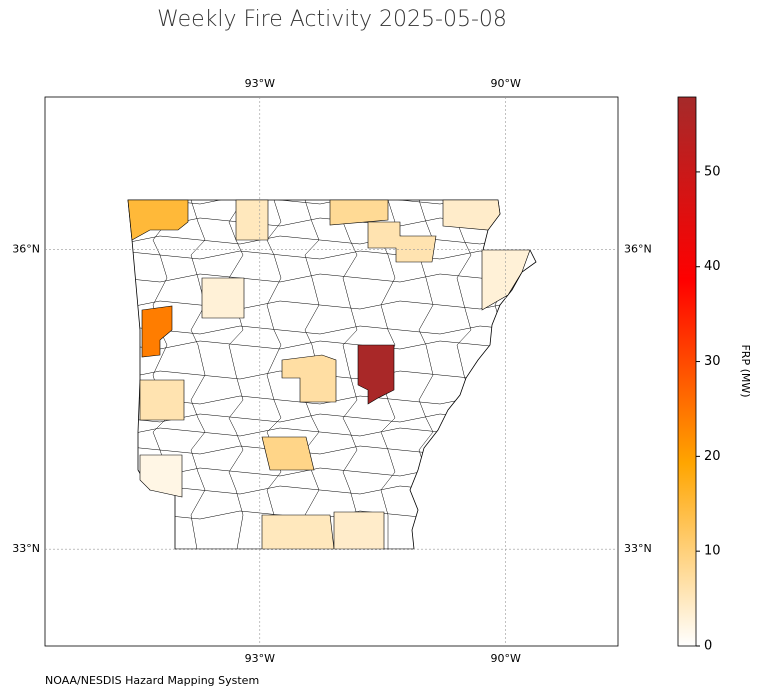 The width and height of the screenshot is (760, 699). I want to click on colorbar-label: FRP (MW), so click(745, 370).